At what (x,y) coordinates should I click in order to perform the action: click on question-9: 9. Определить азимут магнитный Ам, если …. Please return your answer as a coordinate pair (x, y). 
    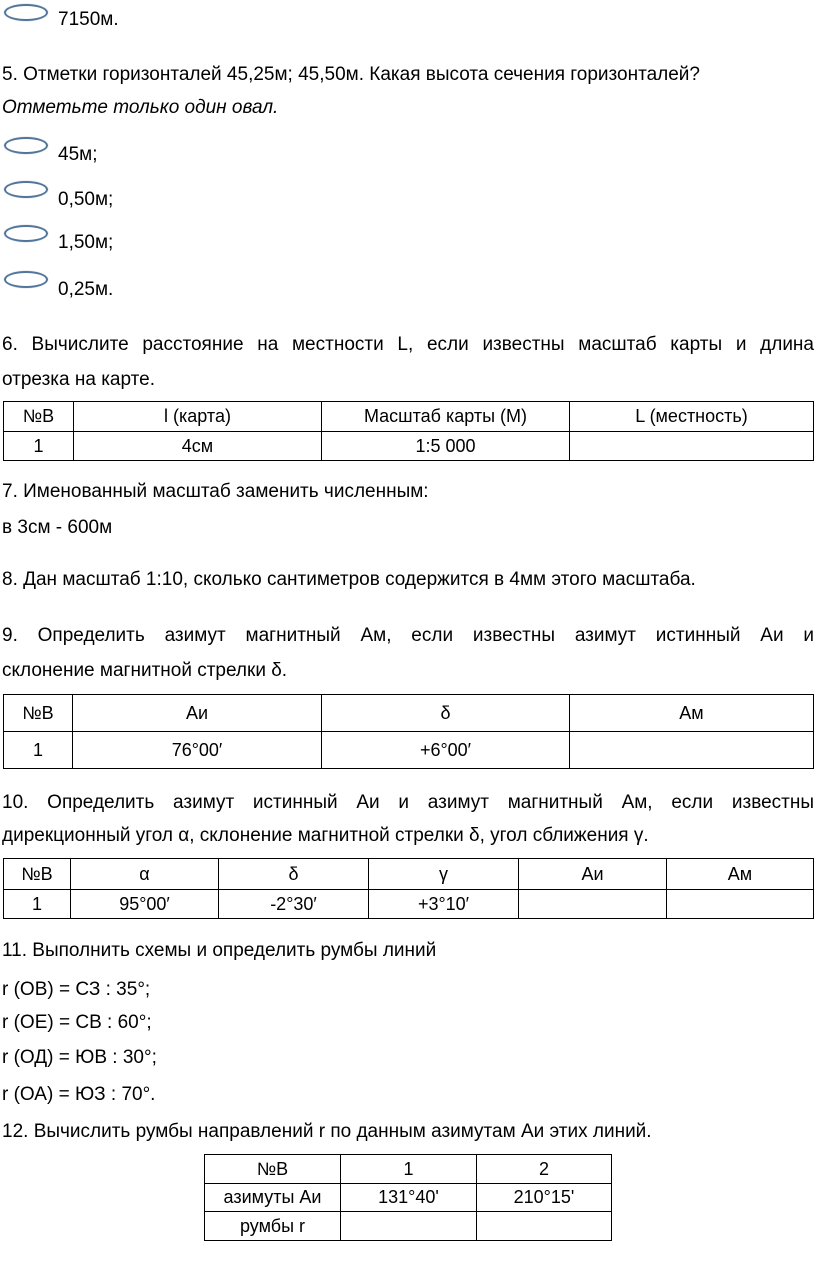
    Looking at the image, I should click on (408, 635).